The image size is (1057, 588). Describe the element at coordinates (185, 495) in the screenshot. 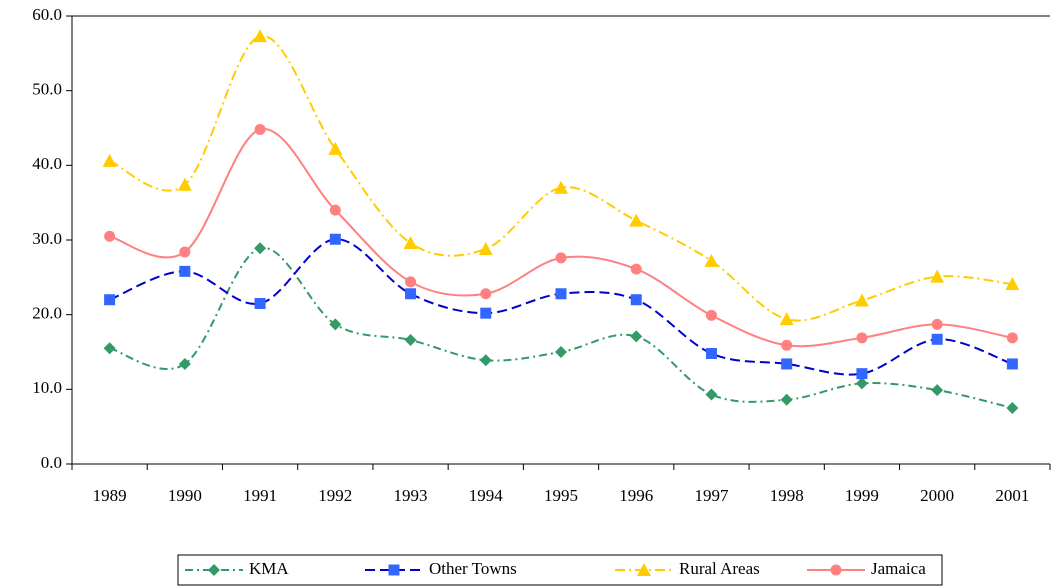

I see `x-tick-label: 1990` at that location.